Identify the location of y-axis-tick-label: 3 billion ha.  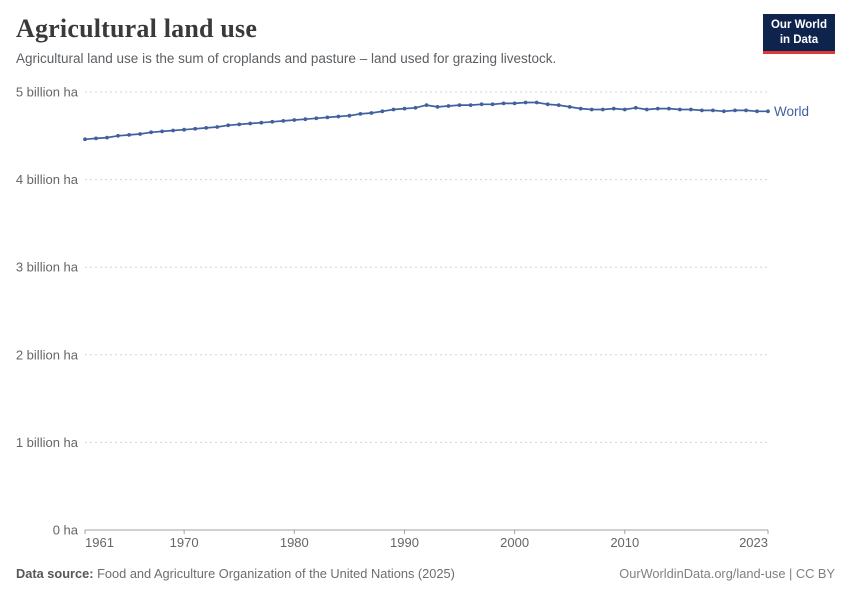
(47, 267).